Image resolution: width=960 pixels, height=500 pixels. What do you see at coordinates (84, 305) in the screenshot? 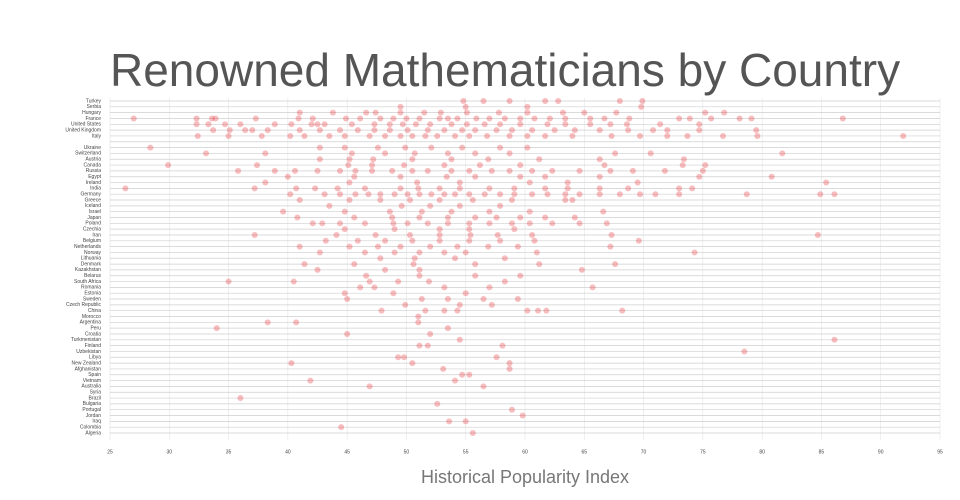
I see `y-tick-label: Czech Republic` at bounding box center [84, 305].